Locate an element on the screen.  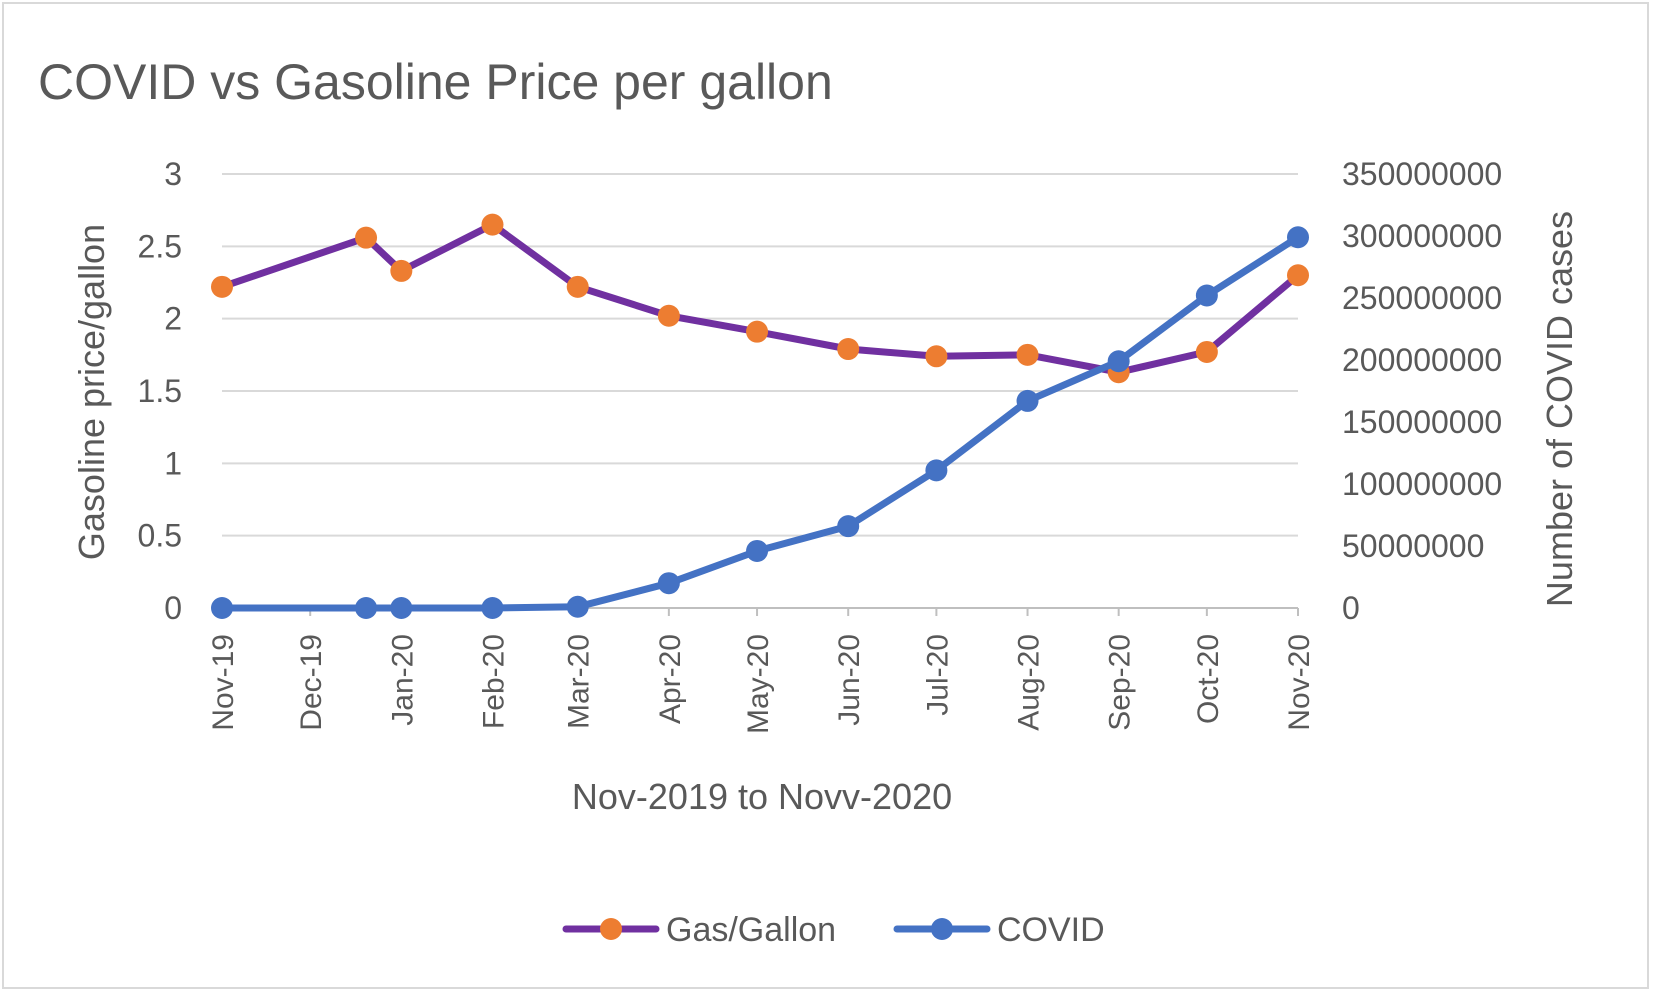
x-tick-label: Nov-19 is located at coordinates (223, 682).